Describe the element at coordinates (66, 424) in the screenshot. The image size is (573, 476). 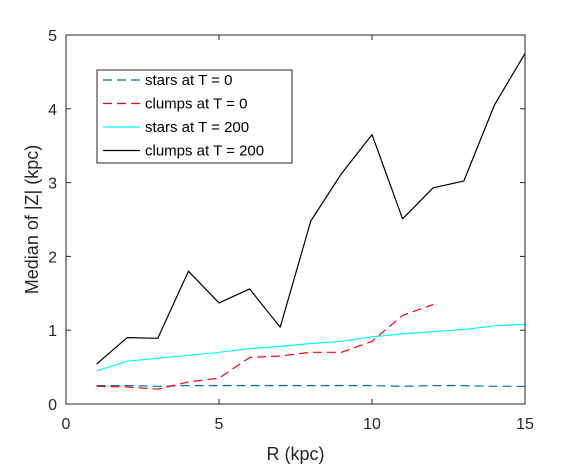
I see `x-tick-label: 0` at that location.